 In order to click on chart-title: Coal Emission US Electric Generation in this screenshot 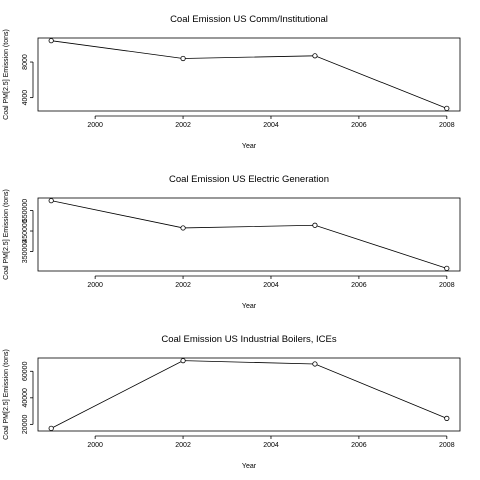, I will do `click(249, 179)`.